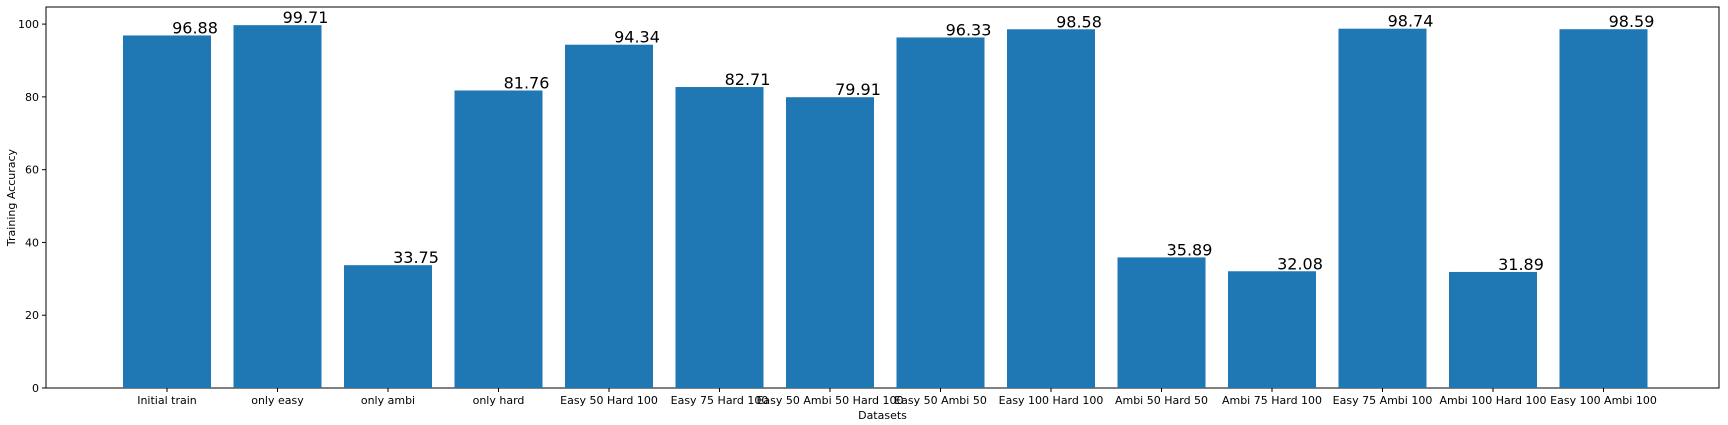 Image resolution: width=1728 pixels, height=425 pixels. What do you see at coordinates (1521, 264) in the screenshot?
I see `bar-value-label: 31.89` at bounding box center [1521, 264].